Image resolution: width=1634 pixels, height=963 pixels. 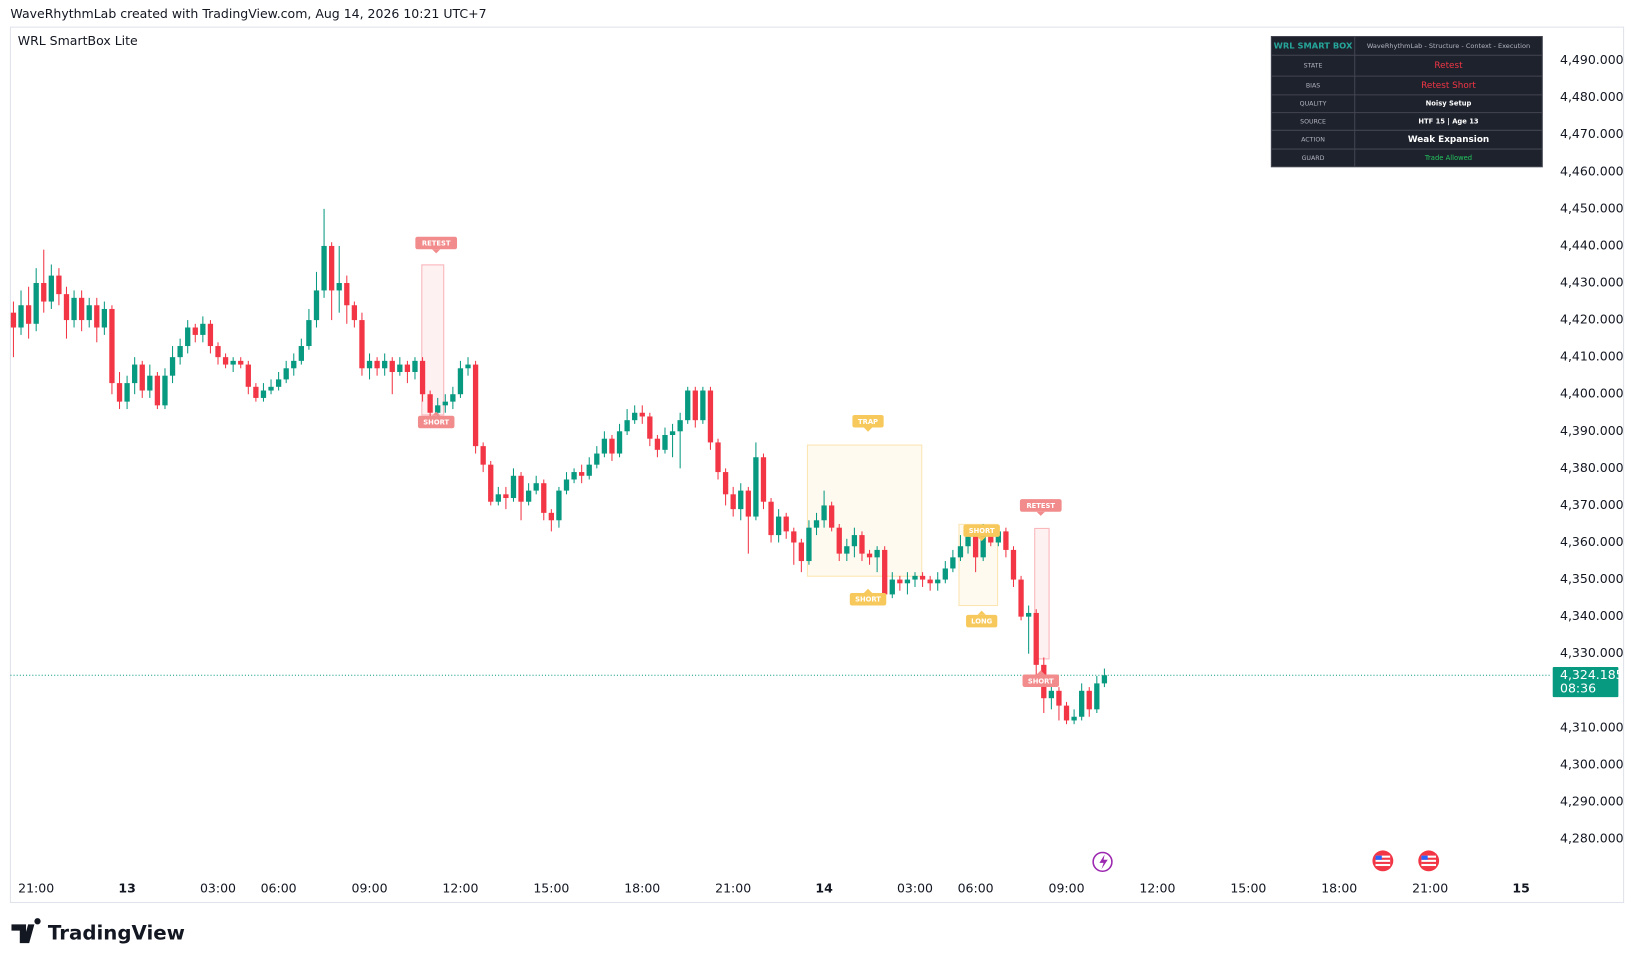 I want to click on info-table-key: QUALITY, so click(x=1313, y=104).